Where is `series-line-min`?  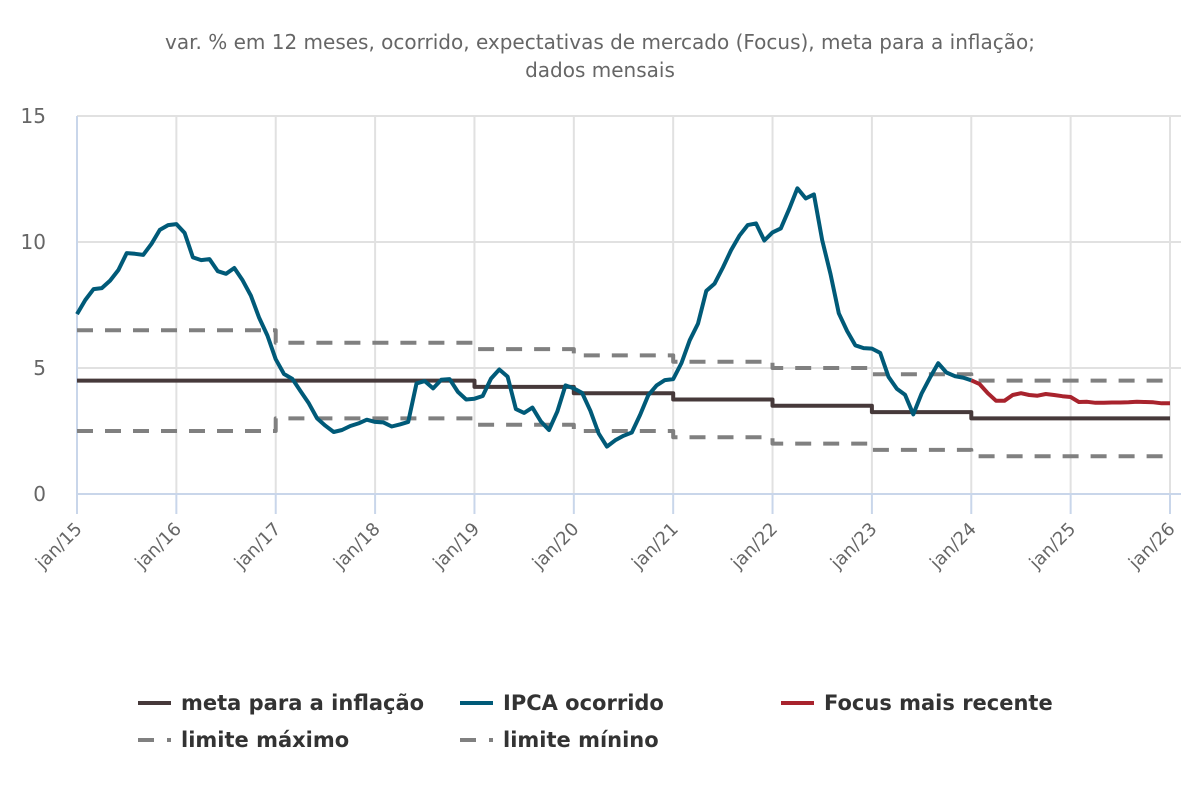 series-line-min is located at coordinates (623, 437).